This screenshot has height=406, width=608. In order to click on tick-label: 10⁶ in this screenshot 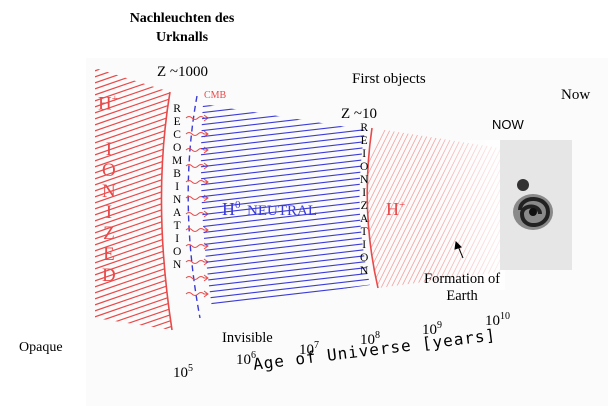, I will do `click(246, 359)`.